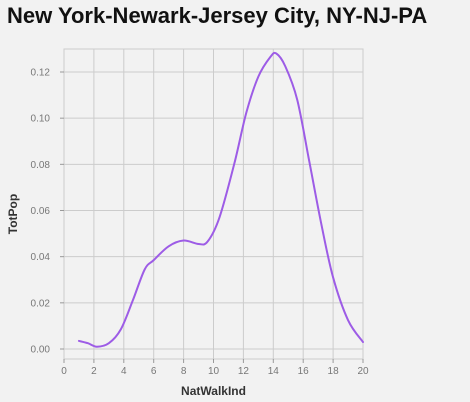 The height and width of the screenshot is (402, 470). Describe the element at coordinates (64, 371) in the screenshot. I see `x-tick-label: 0` at that location.